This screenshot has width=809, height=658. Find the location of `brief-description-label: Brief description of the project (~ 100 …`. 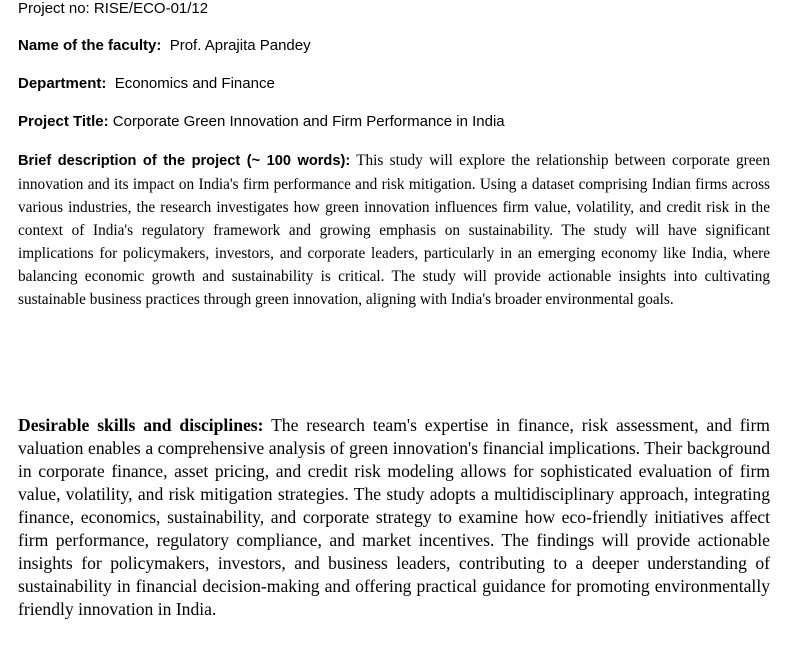

brief-description-label: Brief description of the project (~ 100 … is located at coordinates (184, 161).